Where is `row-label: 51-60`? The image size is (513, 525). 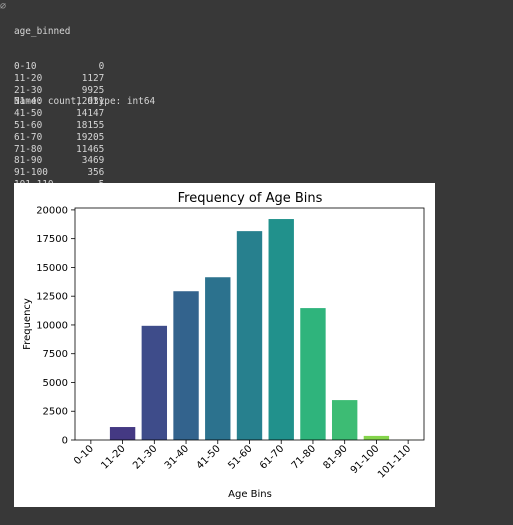 row-label: 51-60 is located at coordinates (28, 125).